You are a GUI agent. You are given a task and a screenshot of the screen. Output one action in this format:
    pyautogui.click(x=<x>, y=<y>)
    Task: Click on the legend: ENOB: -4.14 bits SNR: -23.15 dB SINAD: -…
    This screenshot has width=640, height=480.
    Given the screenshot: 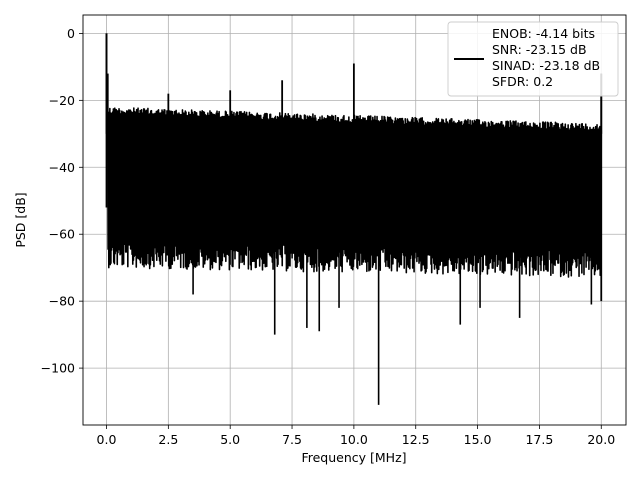 What is the action you would take?
    pyautogui.click(x=533, y=59)
    